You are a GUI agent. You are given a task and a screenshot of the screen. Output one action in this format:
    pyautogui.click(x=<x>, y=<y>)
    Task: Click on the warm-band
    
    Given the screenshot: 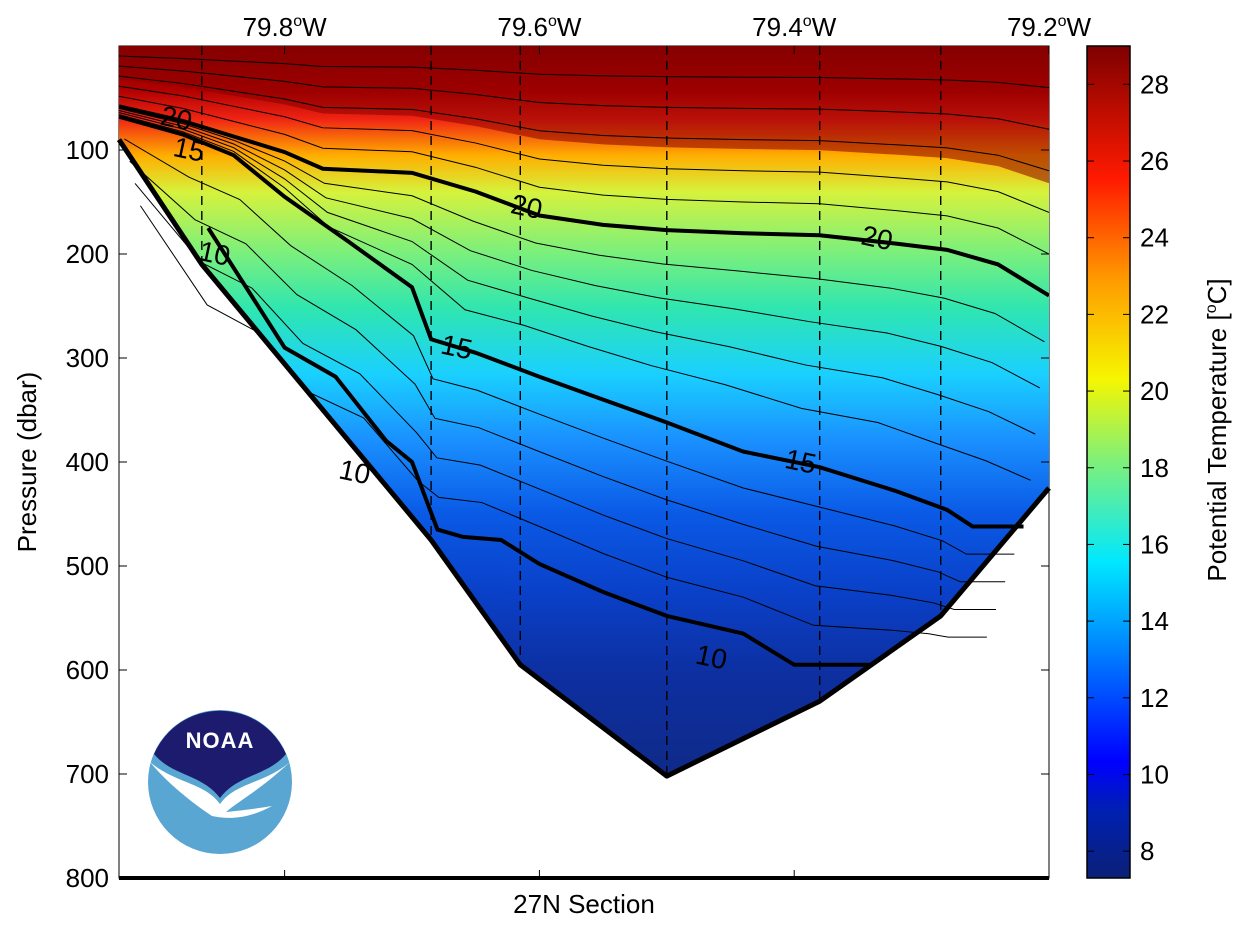 What is the action you would take?
    pyautogui.click(x=584, y=115)
    